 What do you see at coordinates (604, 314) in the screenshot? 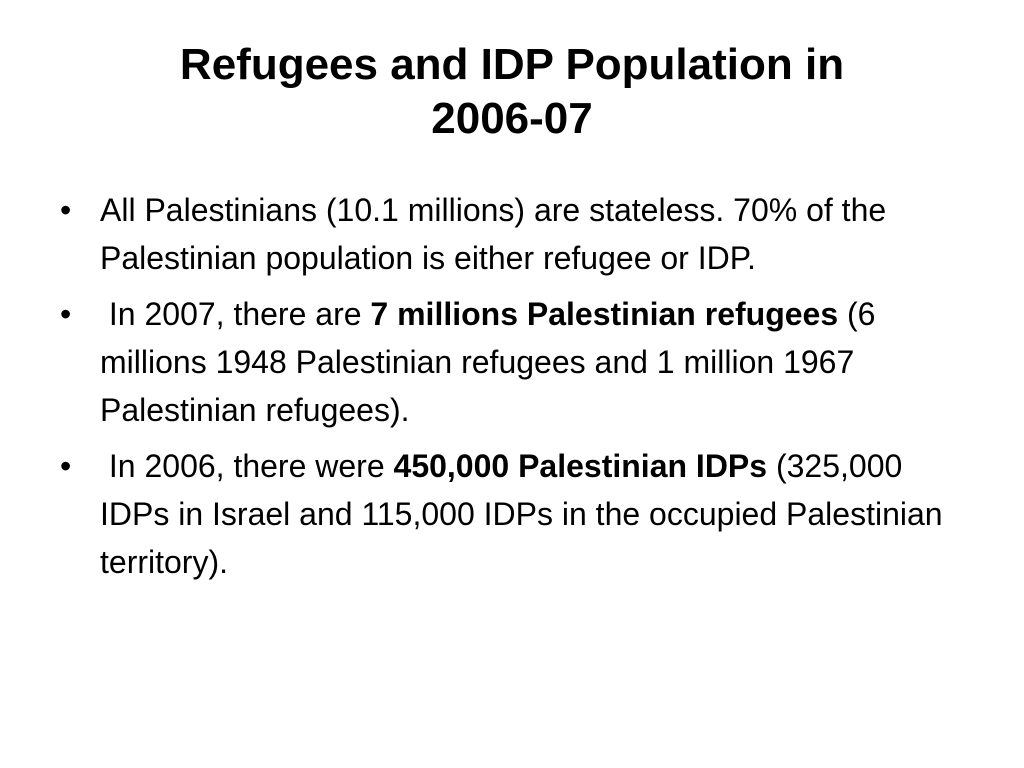
I see `bullet-text-bold: 7 millions Palestinian refugees` at bounding box center [604, 314].